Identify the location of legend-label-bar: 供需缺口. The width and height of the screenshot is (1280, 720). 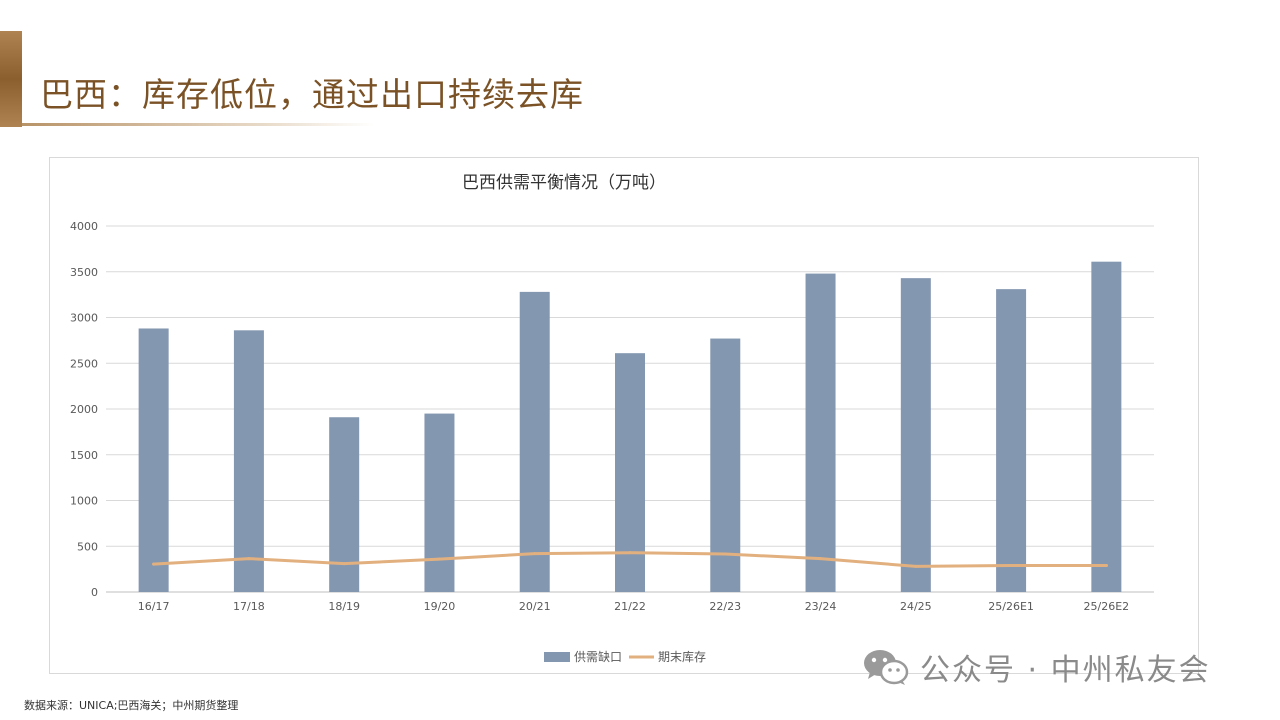
(598, 656).